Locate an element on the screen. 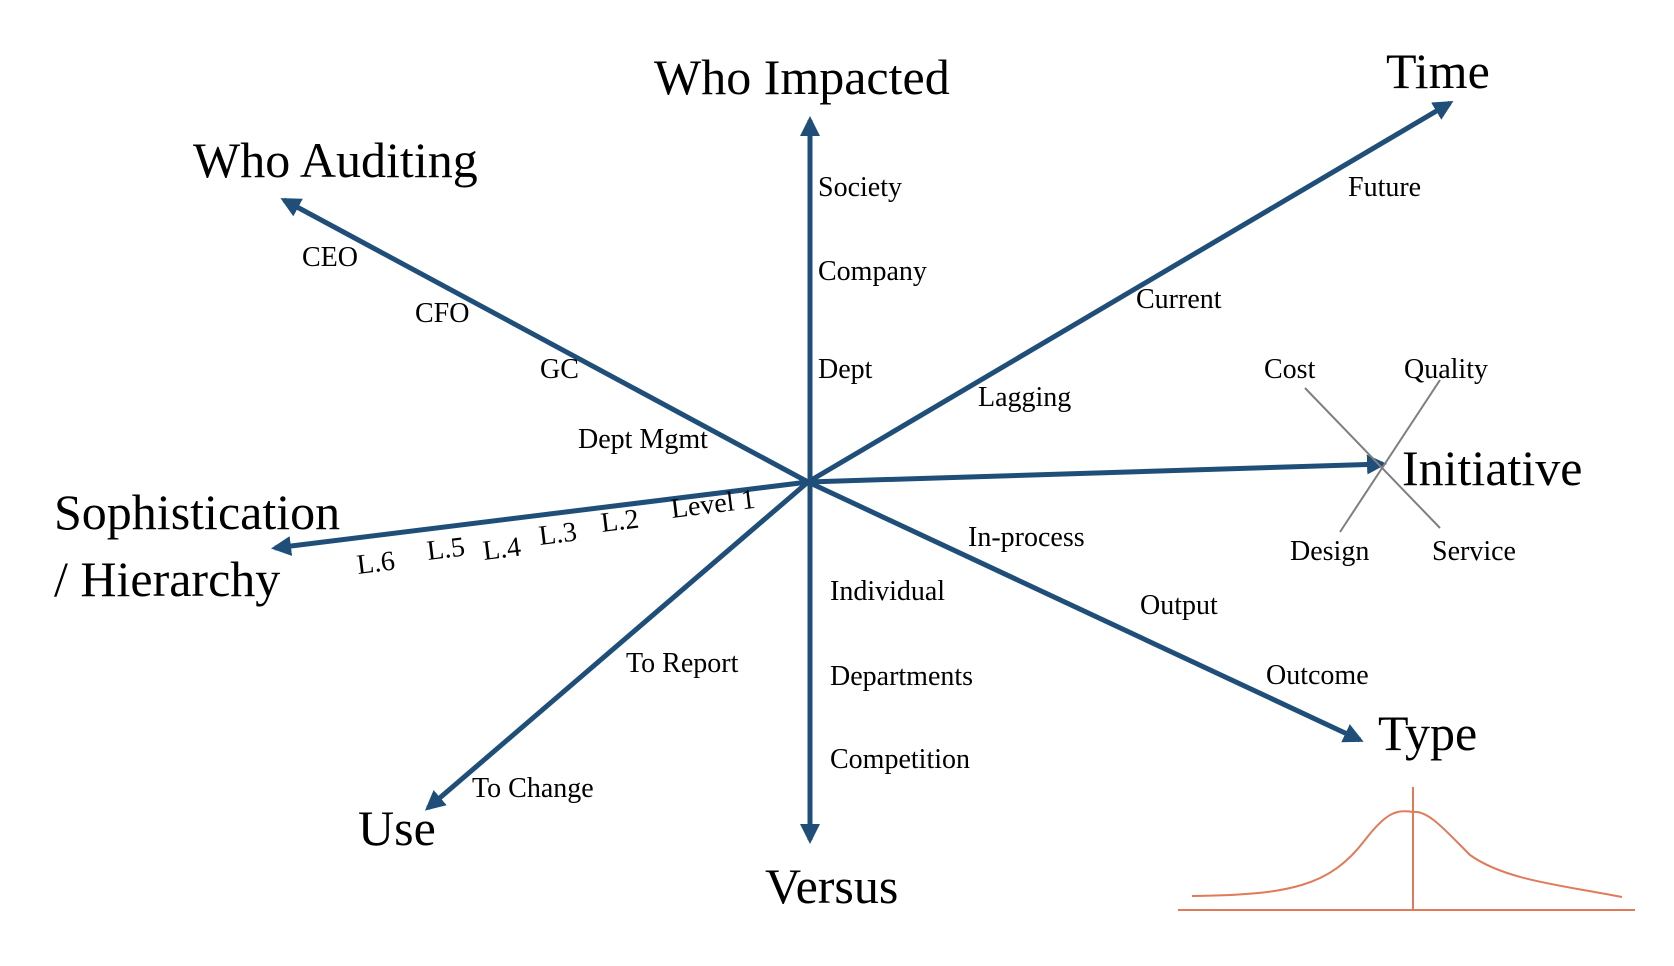 This screenshot has width=1674, height=966. initiative-cross is located at coordinates (1372, 456).